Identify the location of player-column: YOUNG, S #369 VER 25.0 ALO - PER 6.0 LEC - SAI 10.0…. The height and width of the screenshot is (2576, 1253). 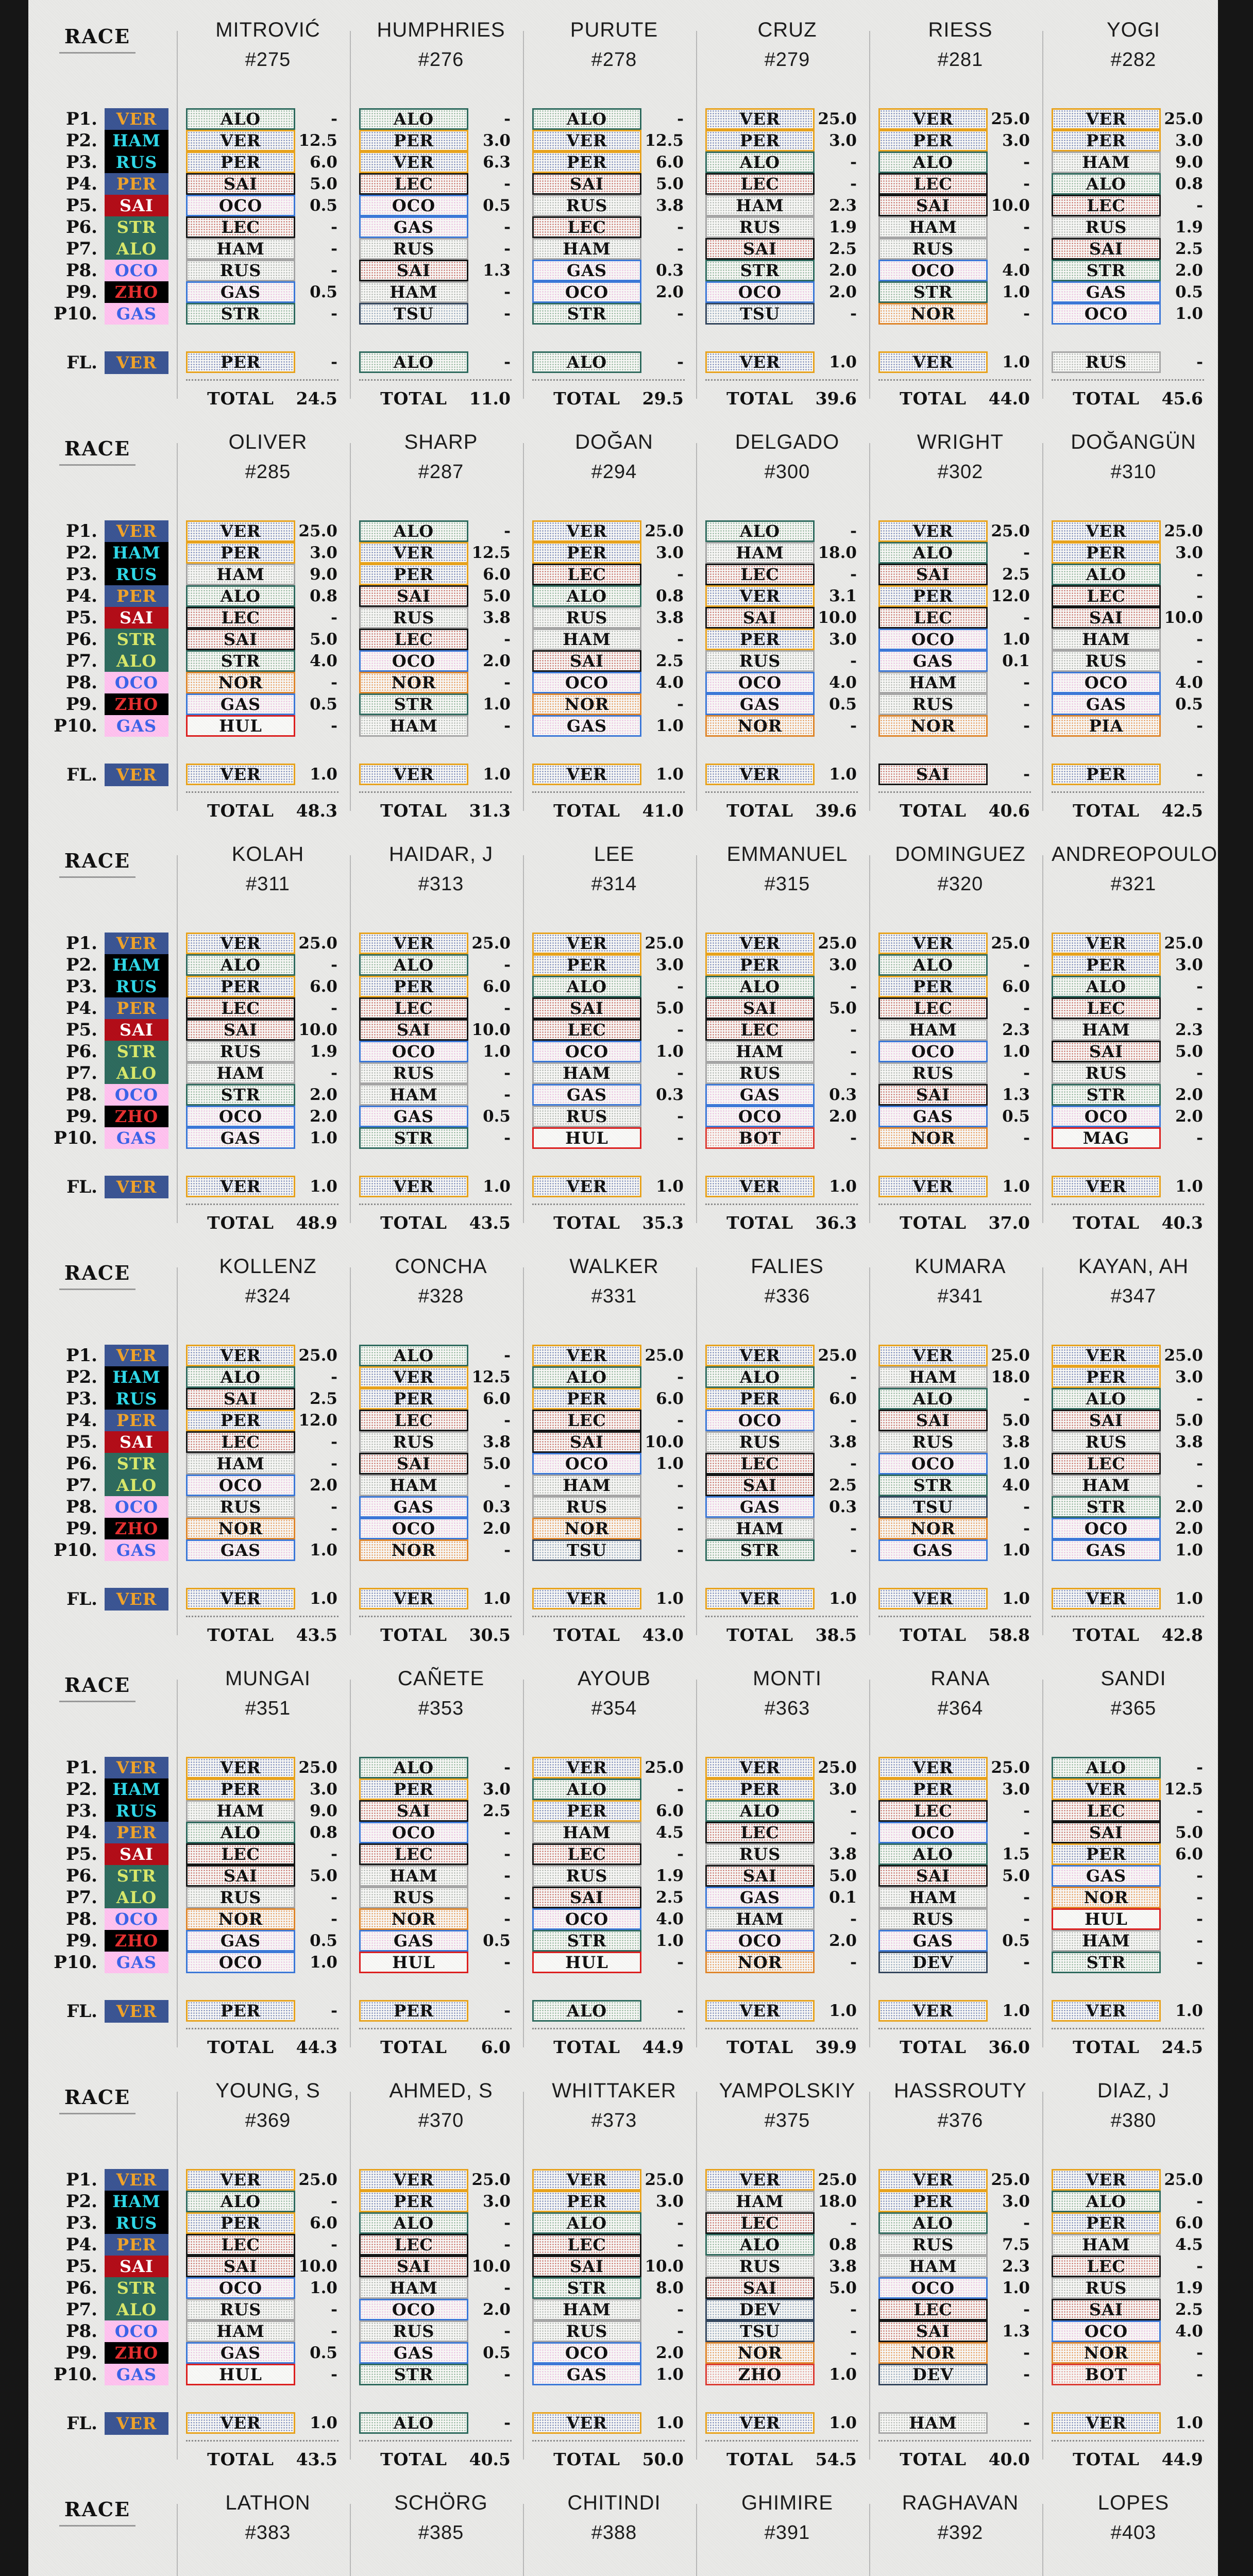
(263, 2271).